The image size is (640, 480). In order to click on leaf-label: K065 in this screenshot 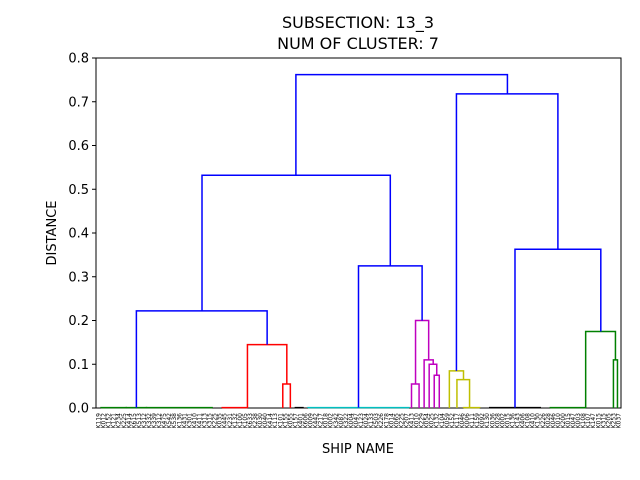, I will do `click(396, 421)`.